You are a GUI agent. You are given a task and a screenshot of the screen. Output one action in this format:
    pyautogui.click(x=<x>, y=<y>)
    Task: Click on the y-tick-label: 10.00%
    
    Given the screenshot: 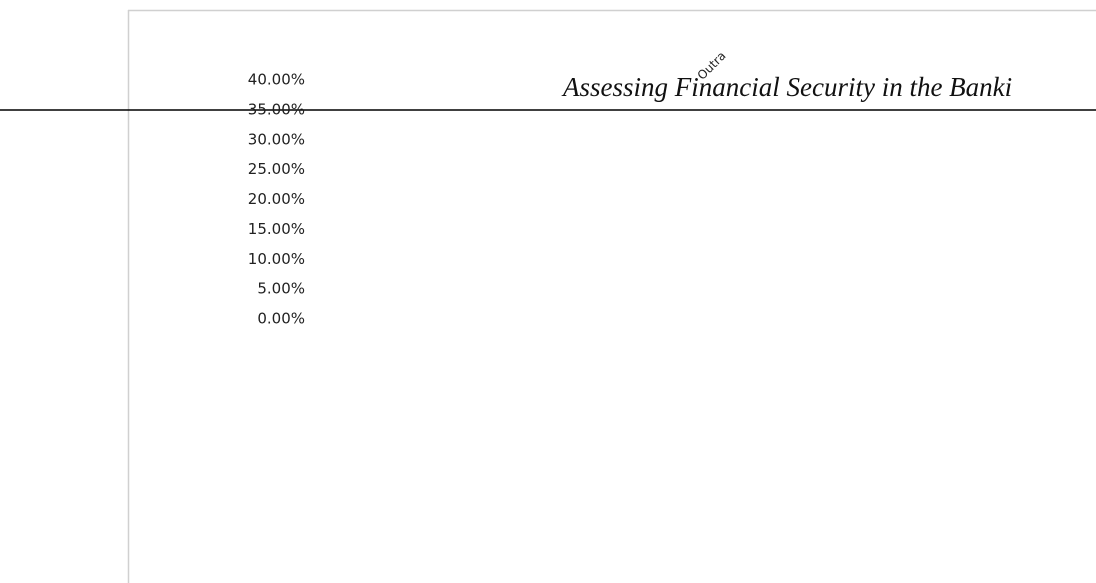 What is the action you would take?
    pyautogui.click(x=276, y=259)
    